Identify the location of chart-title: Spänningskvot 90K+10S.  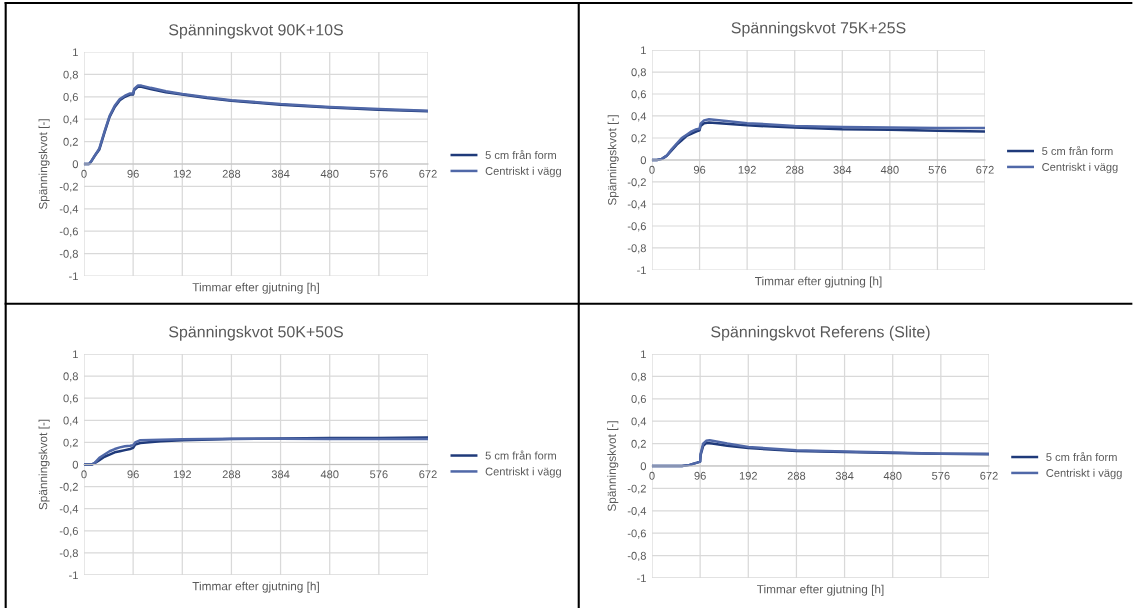
(256, 31).